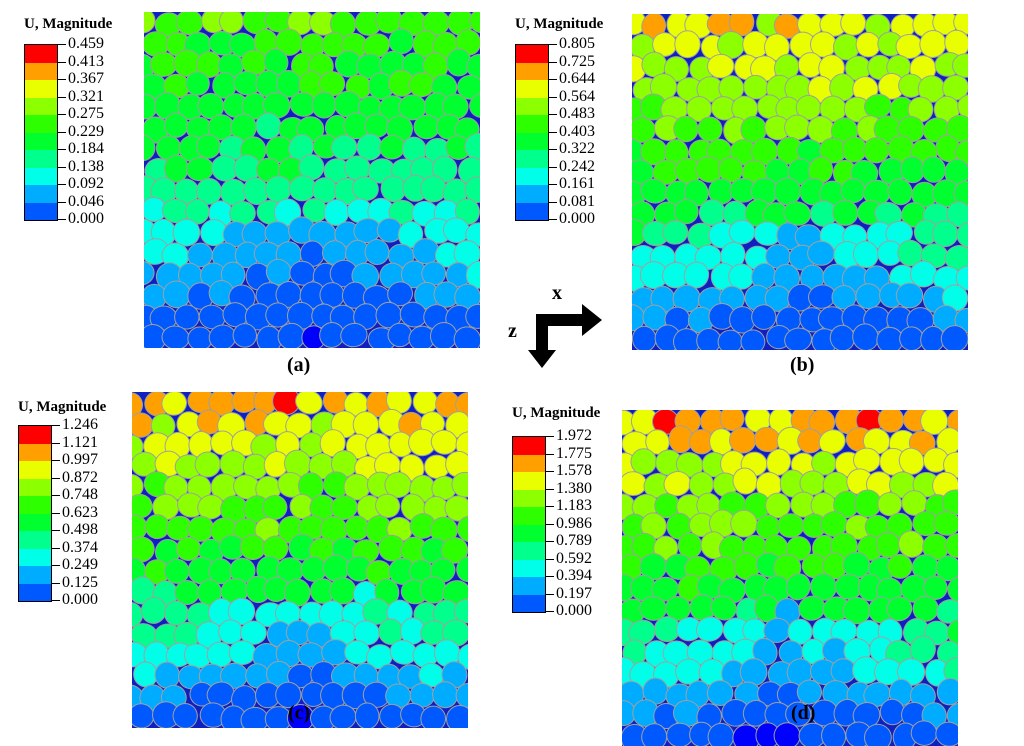  I want to click on legend-tick-label: 1.183, so click(574, 505).